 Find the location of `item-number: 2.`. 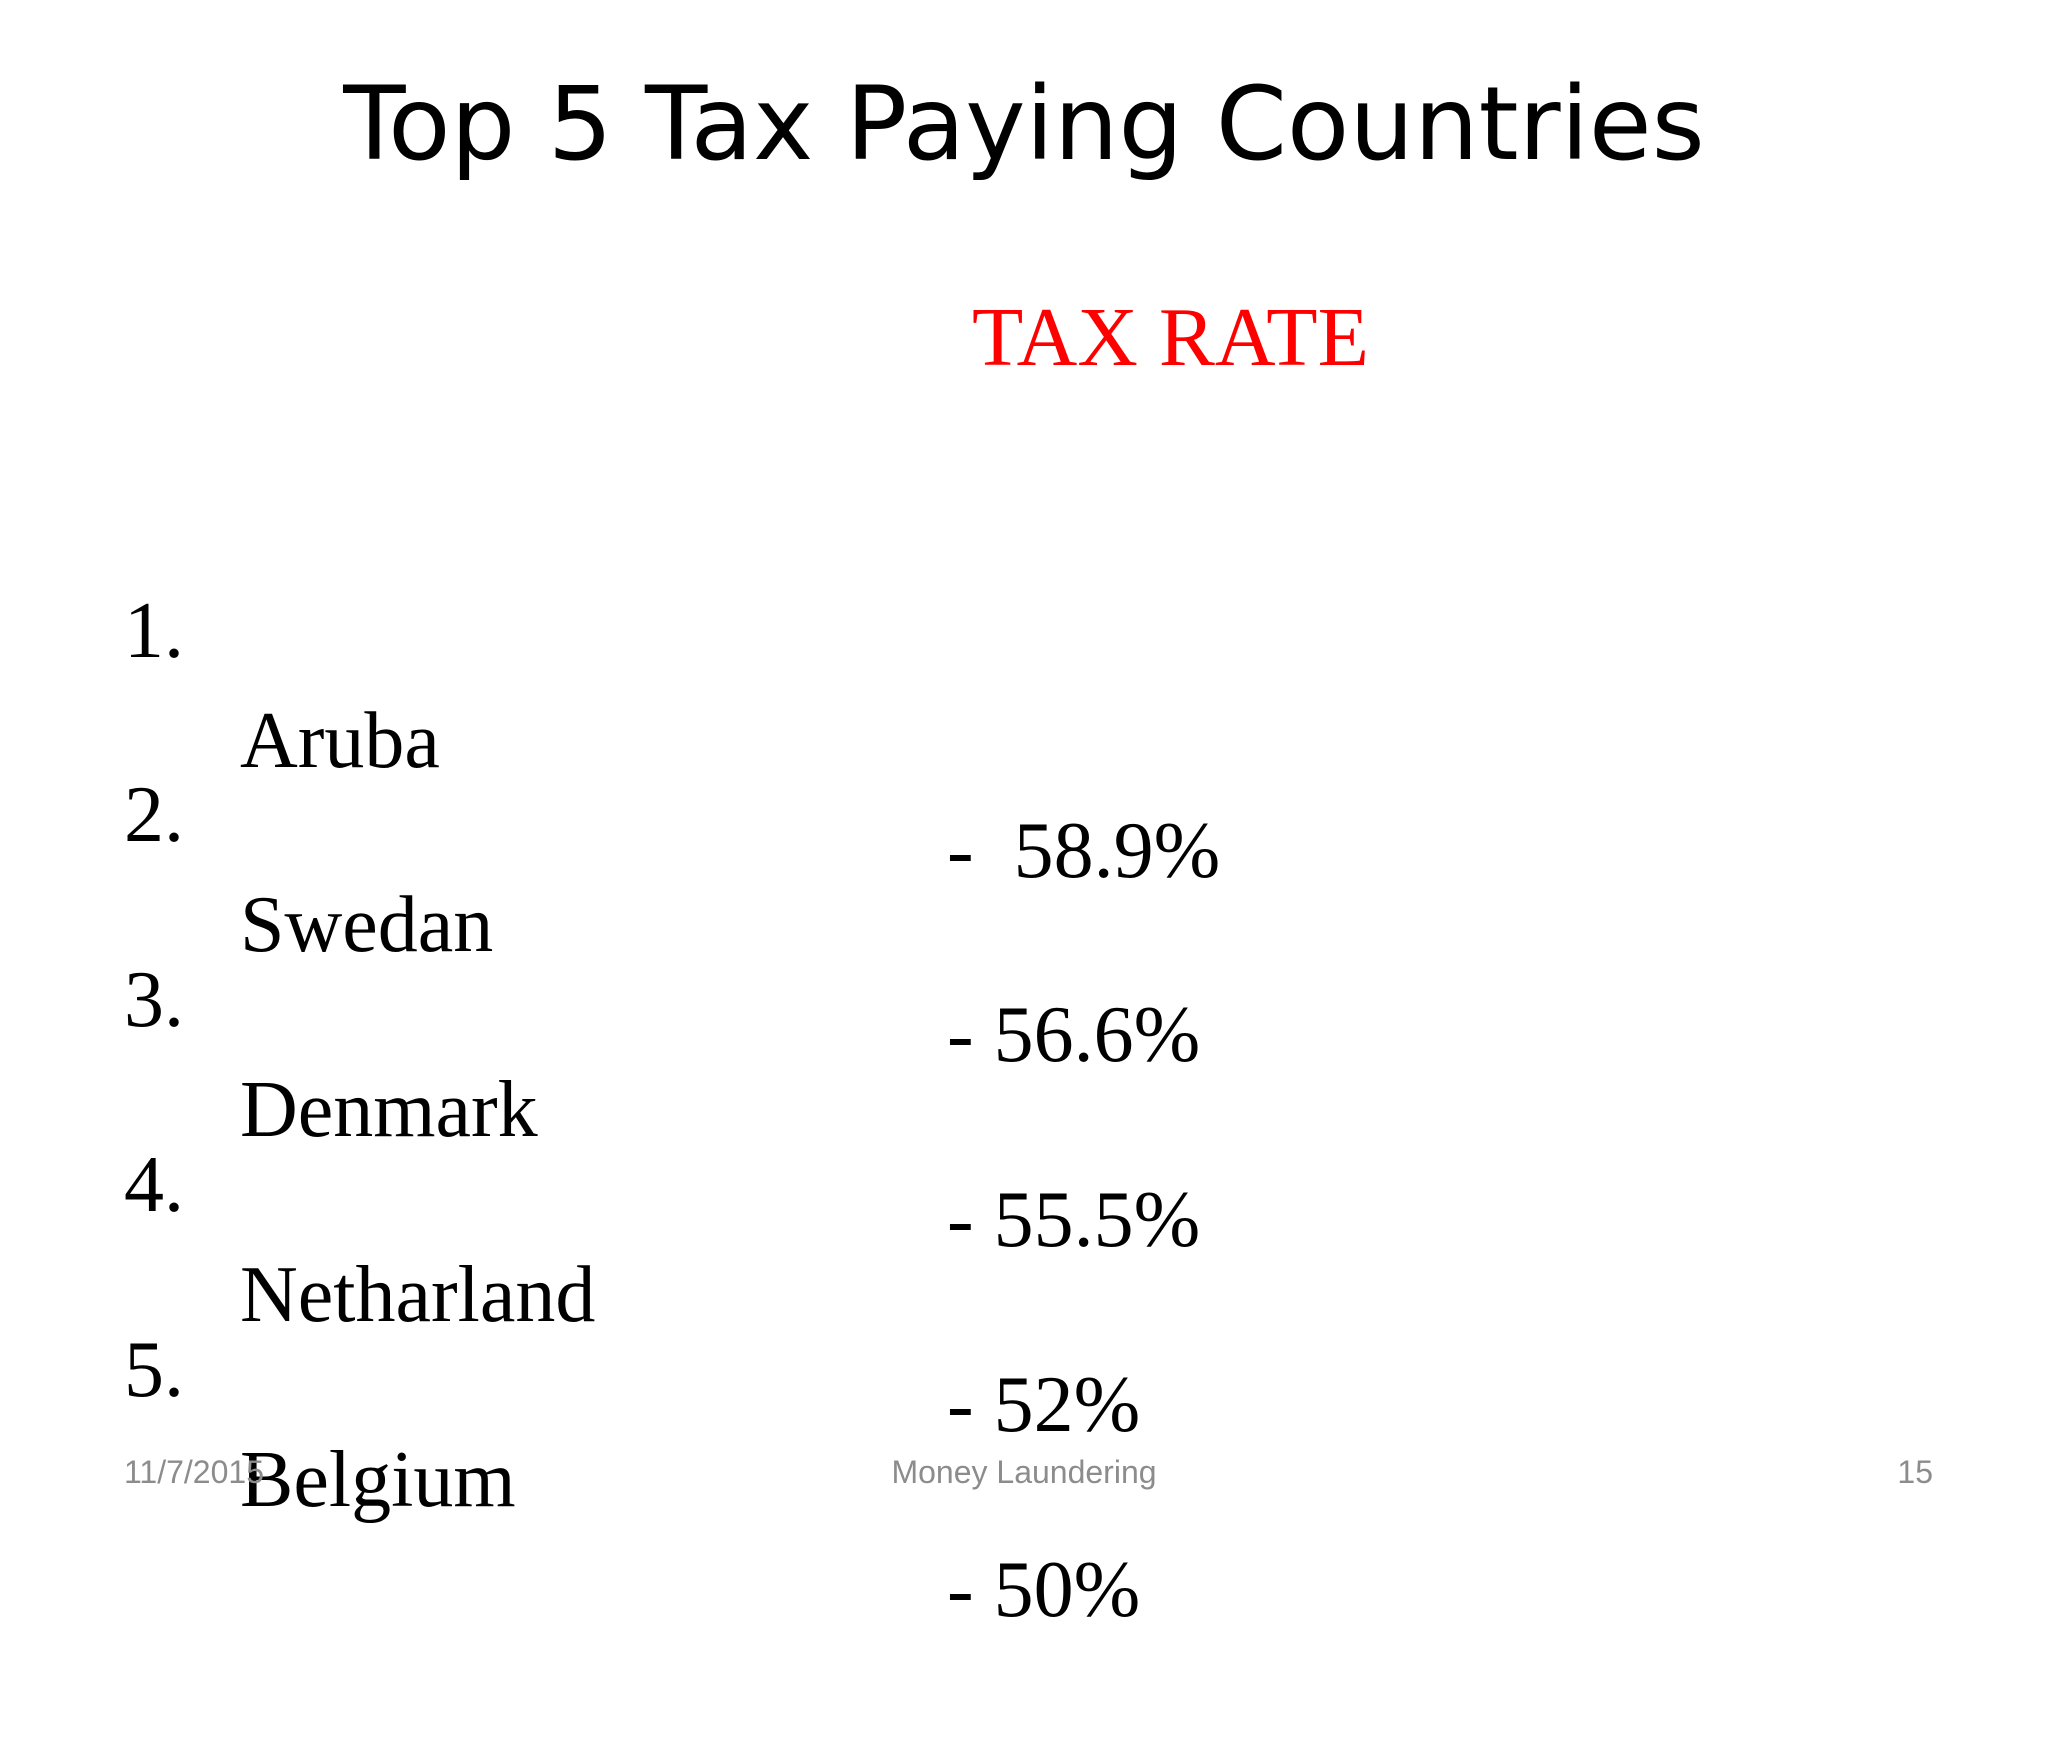

item-number: 2. is located at coordinates (154, 815).